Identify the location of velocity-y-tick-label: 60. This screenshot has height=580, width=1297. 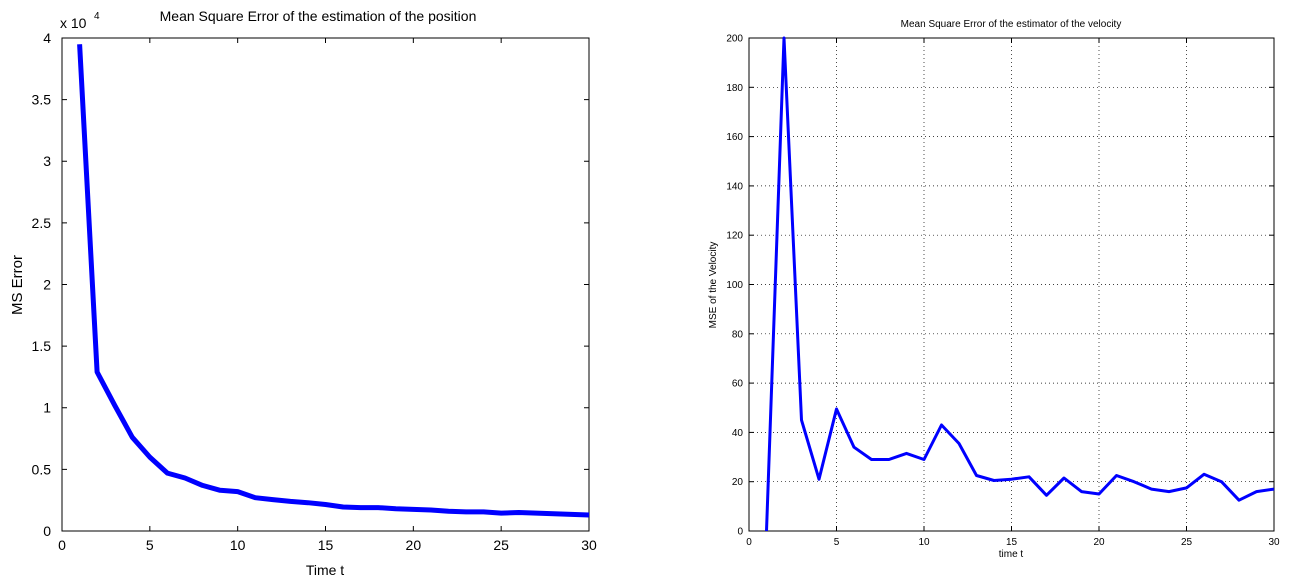
(738, 384).